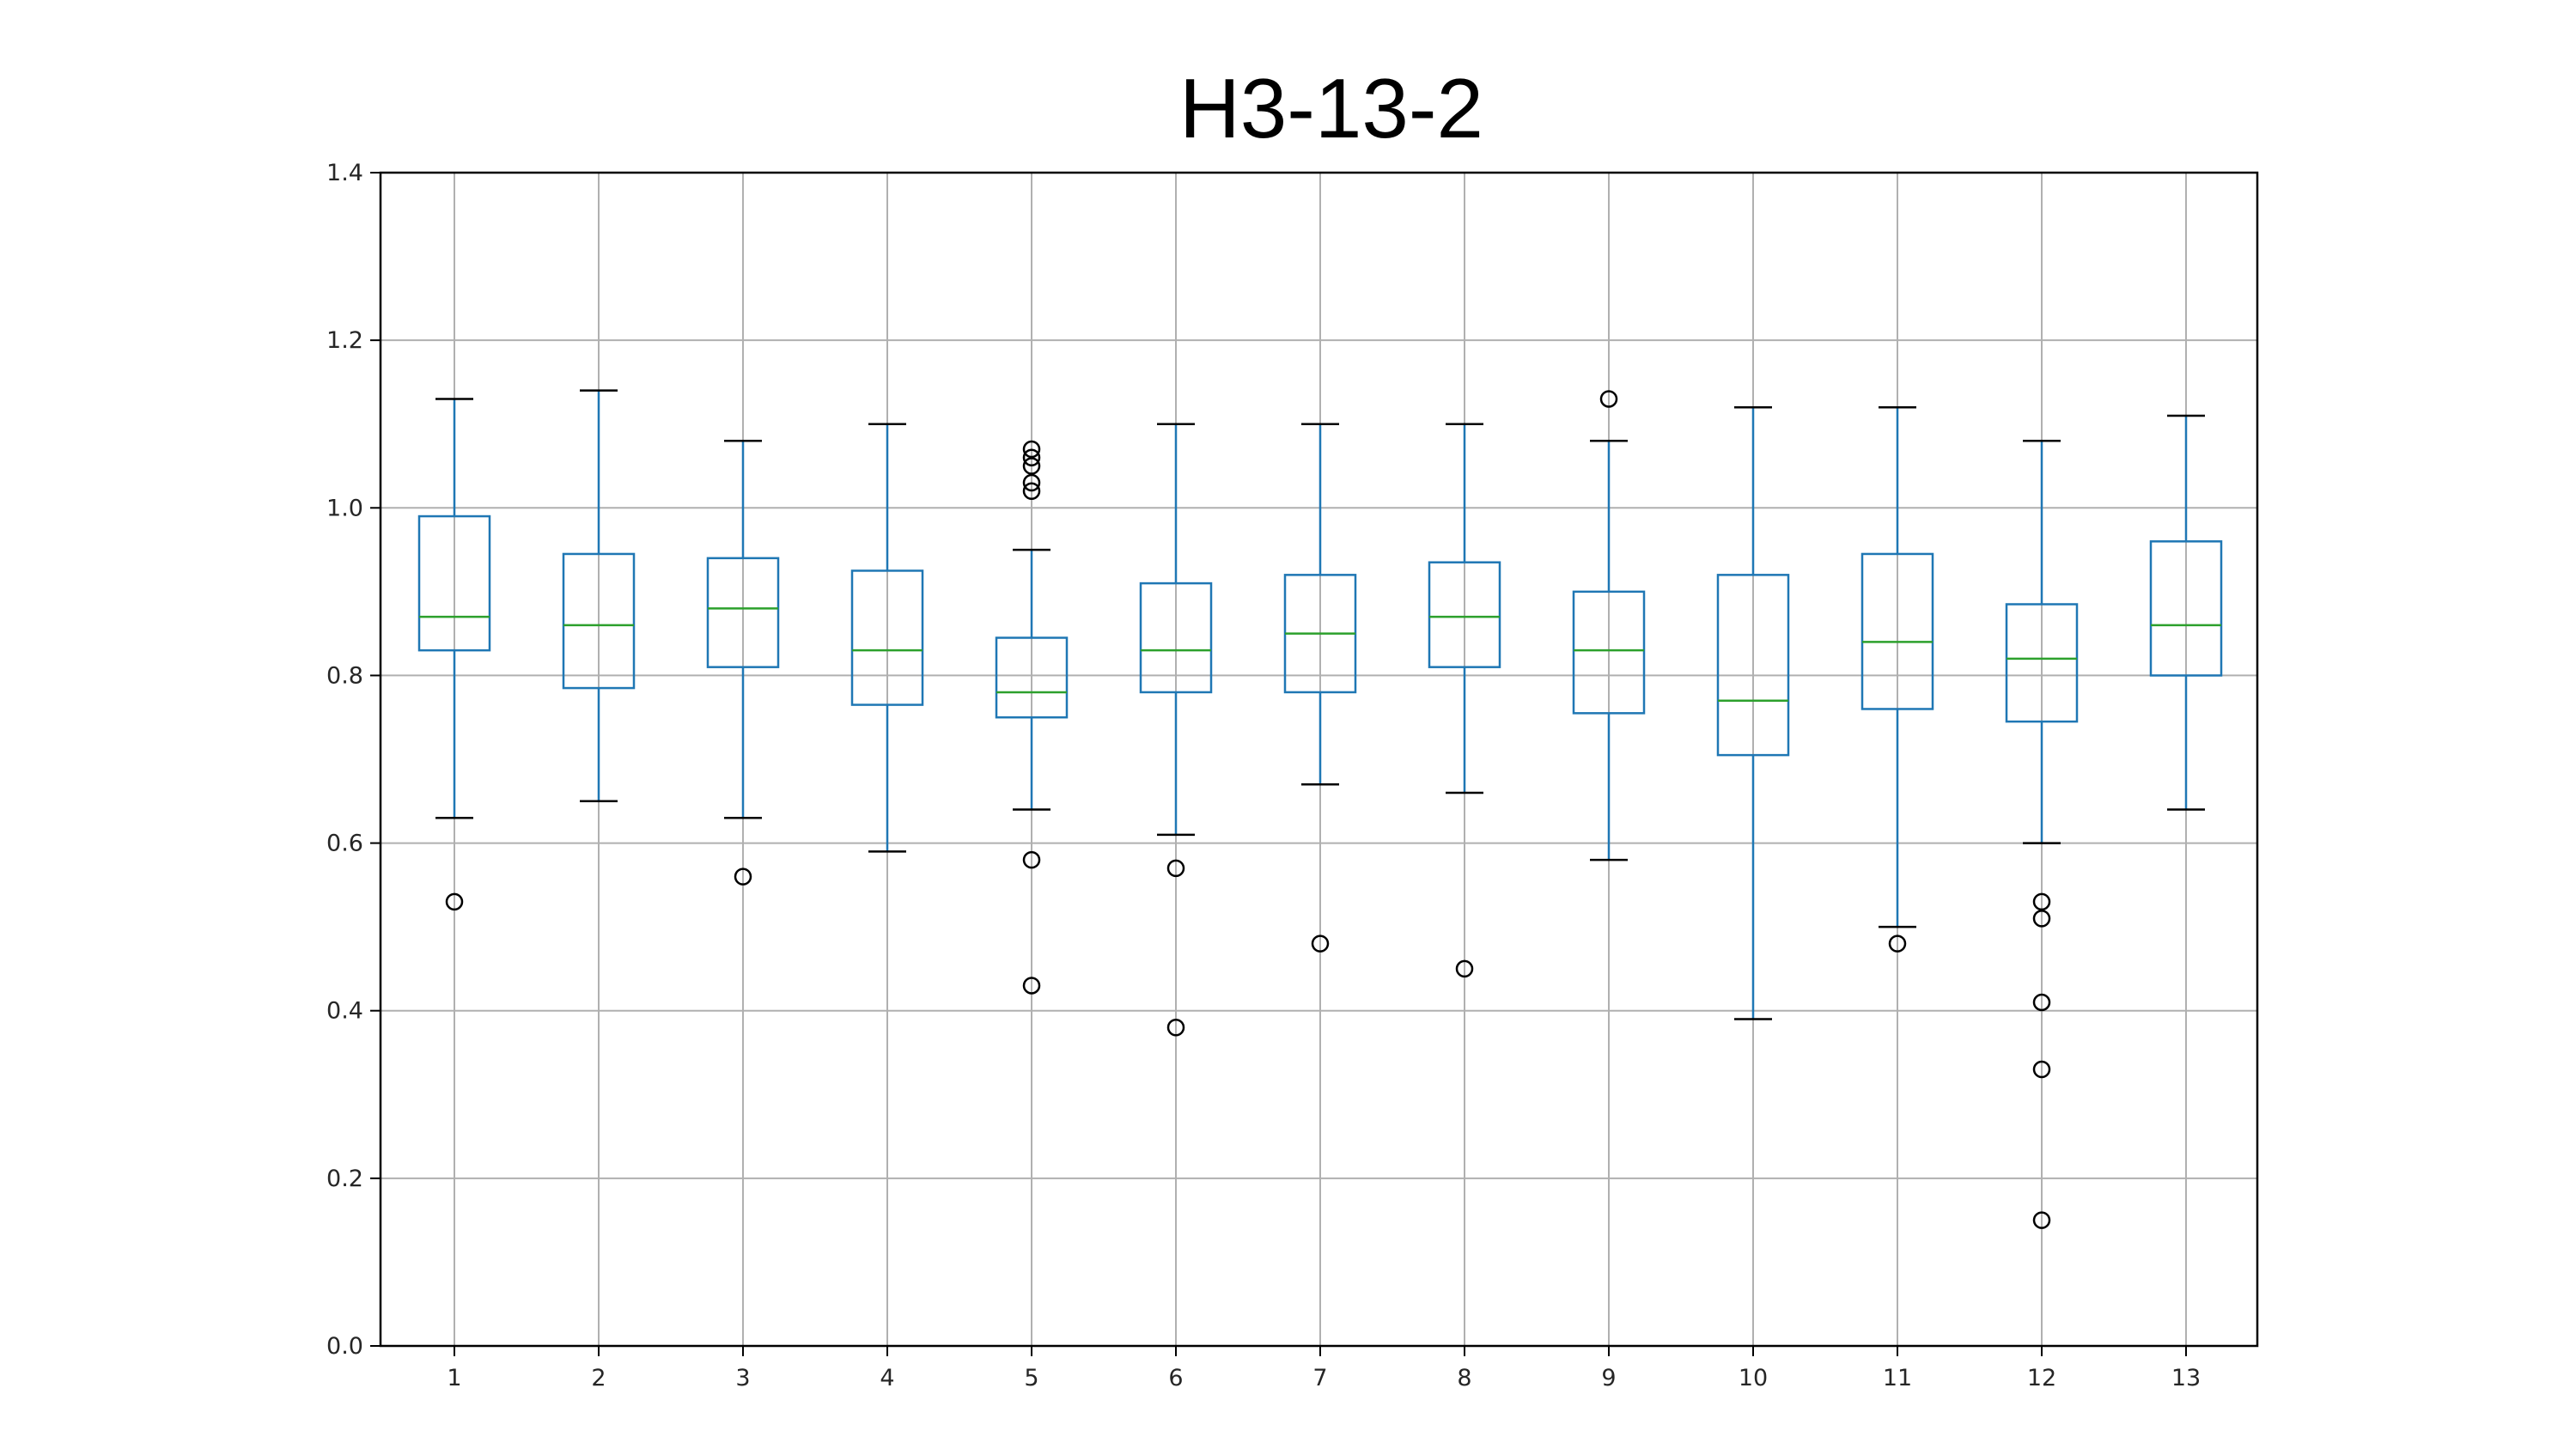 The image size is (2576, 1449). Describe the element at coordinates (454, 1378) in the screenshot. I see `x-tick-label: 1` at that location.